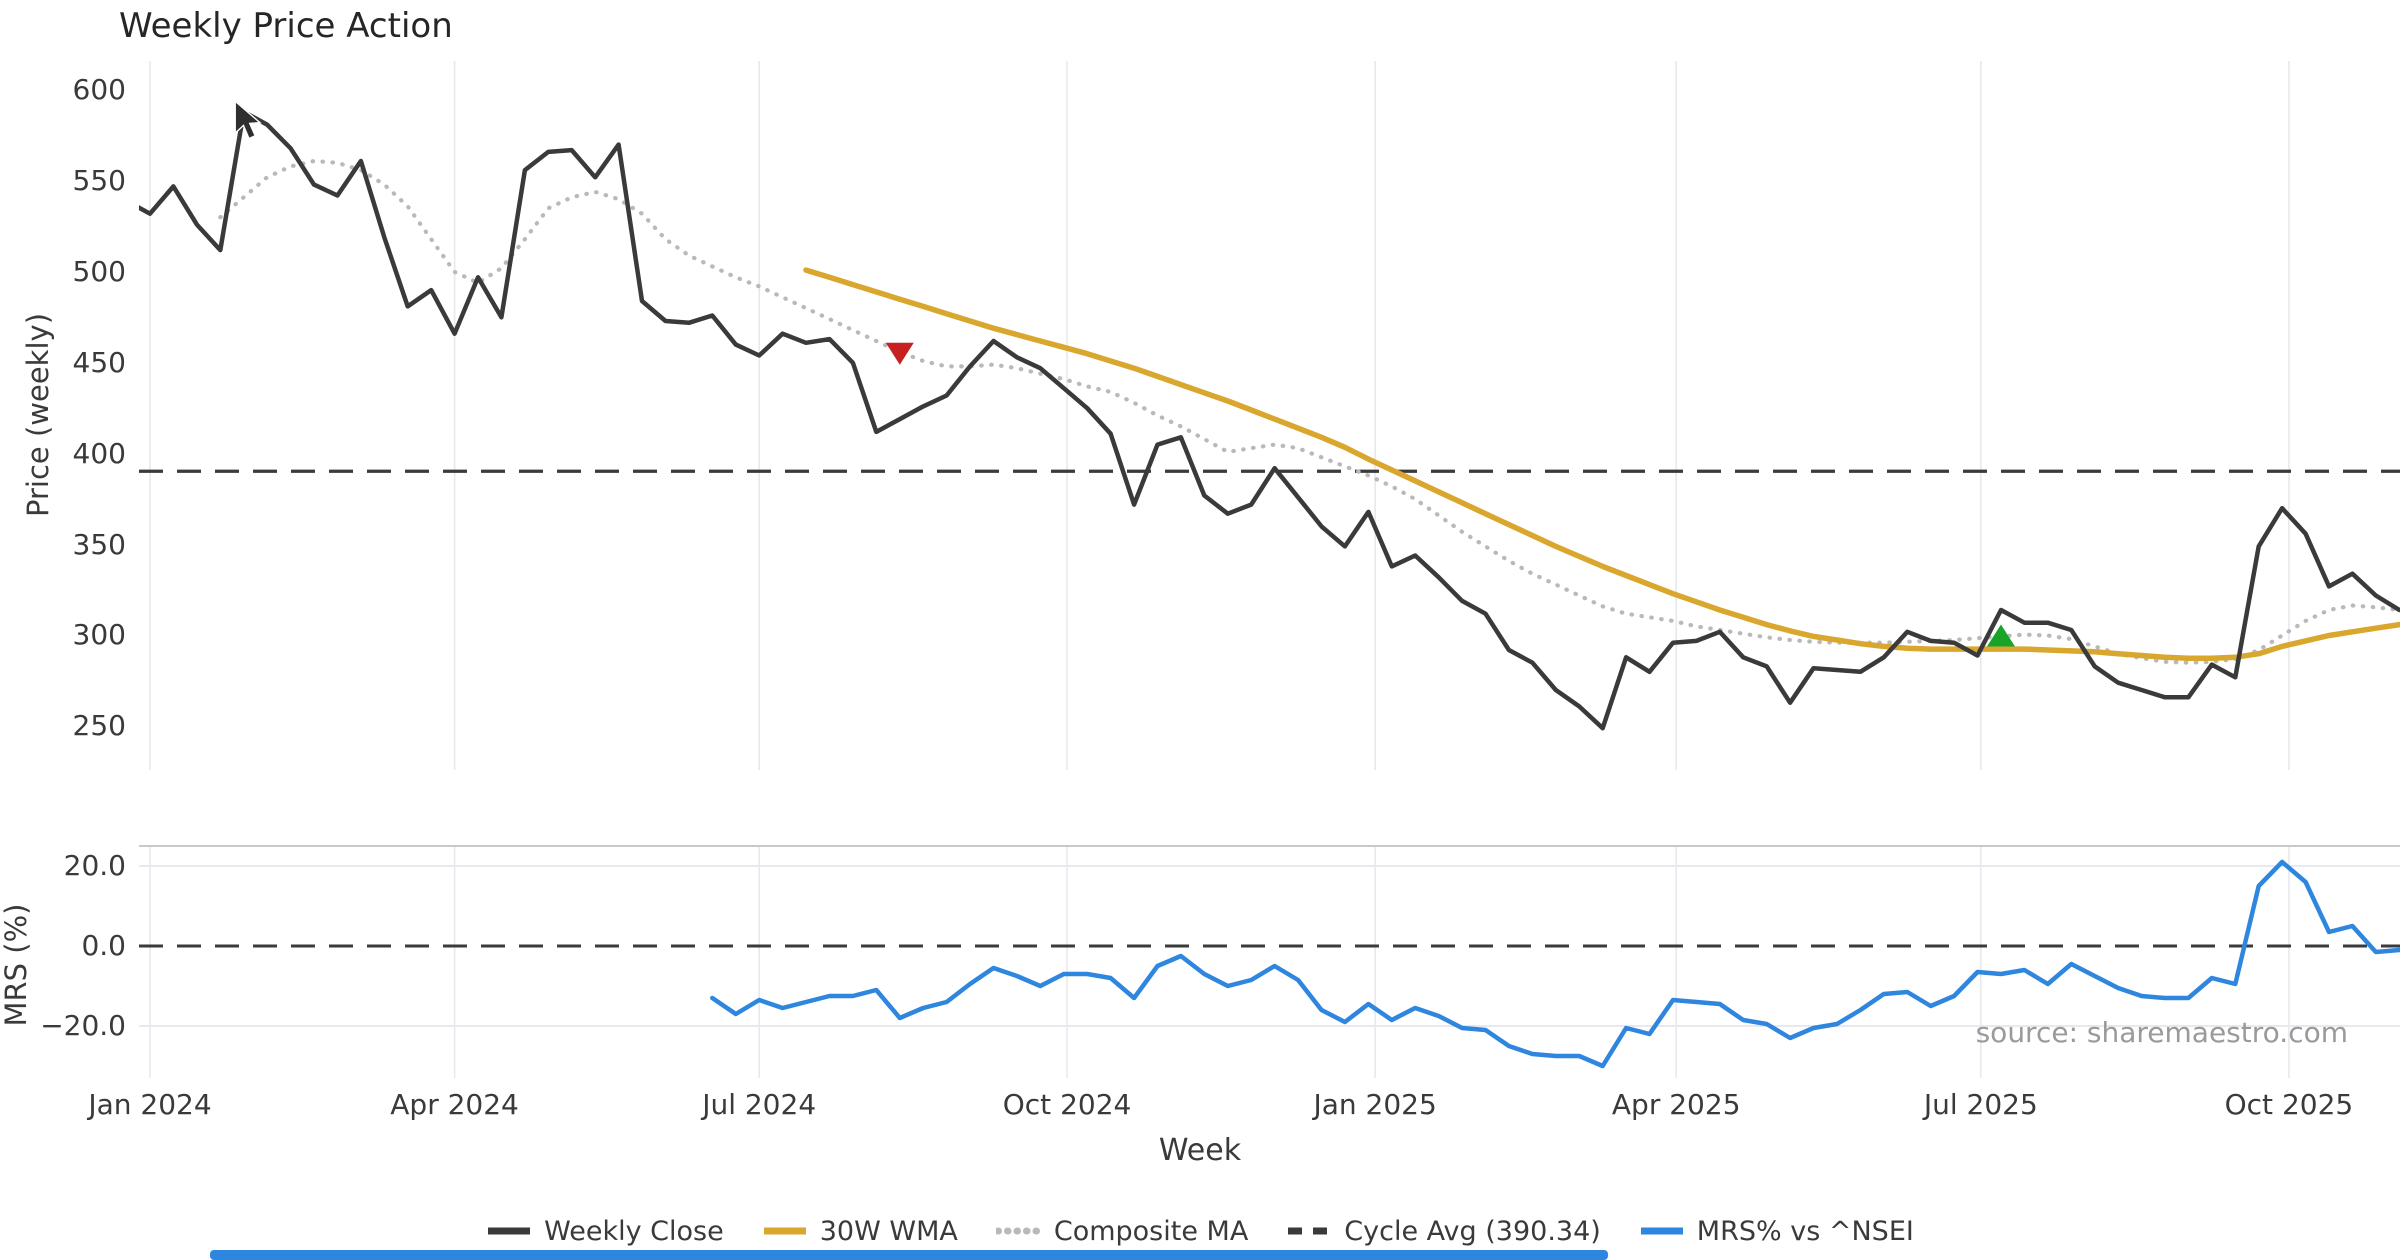 This screenshot has width=2400, height=1260. I want to click on source-note: source: sharemaestro.com, so click(2161, 1032).